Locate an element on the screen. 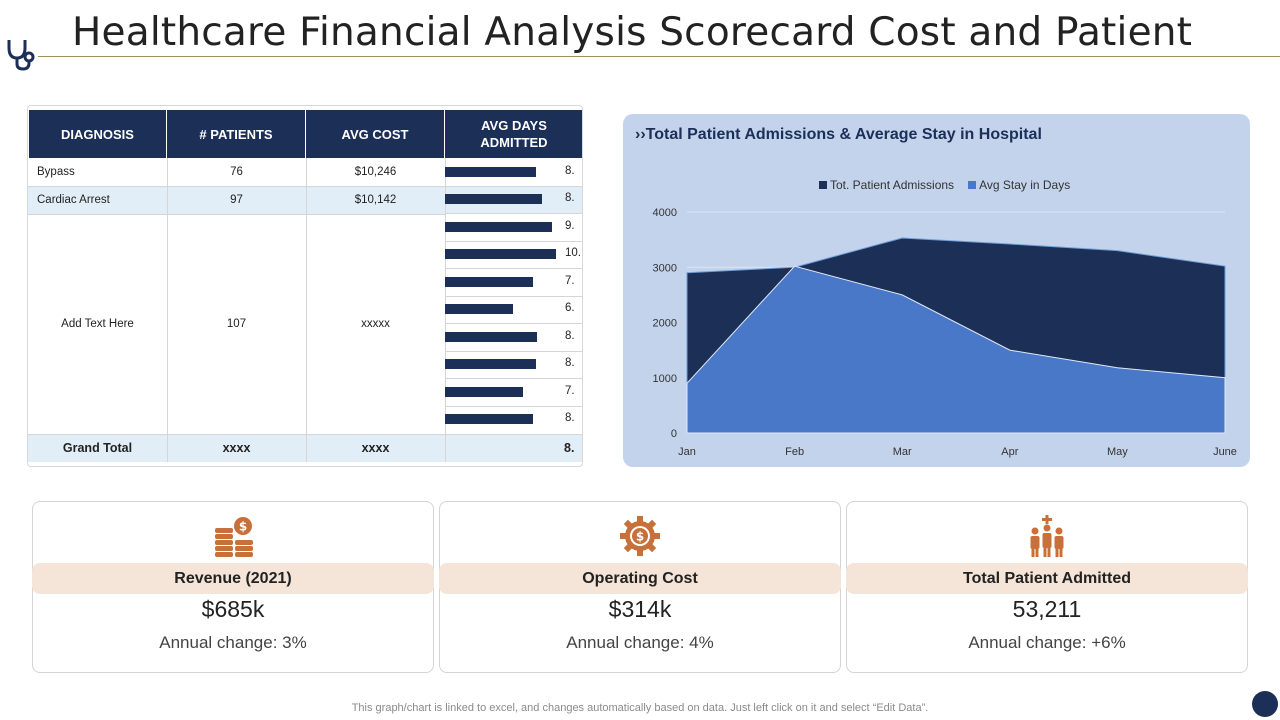 The height and width of the screenshot is (720, 1280). card-title: Total Patient Admitted is located at coordinates (1047, 578).